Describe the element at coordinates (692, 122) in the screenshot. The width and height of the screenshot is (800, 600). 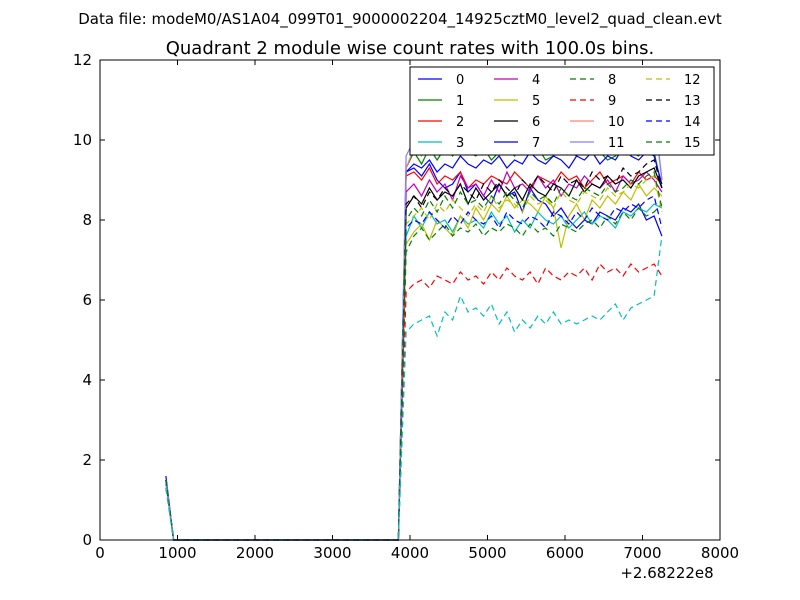
I see `legend-label: 14` at that location.